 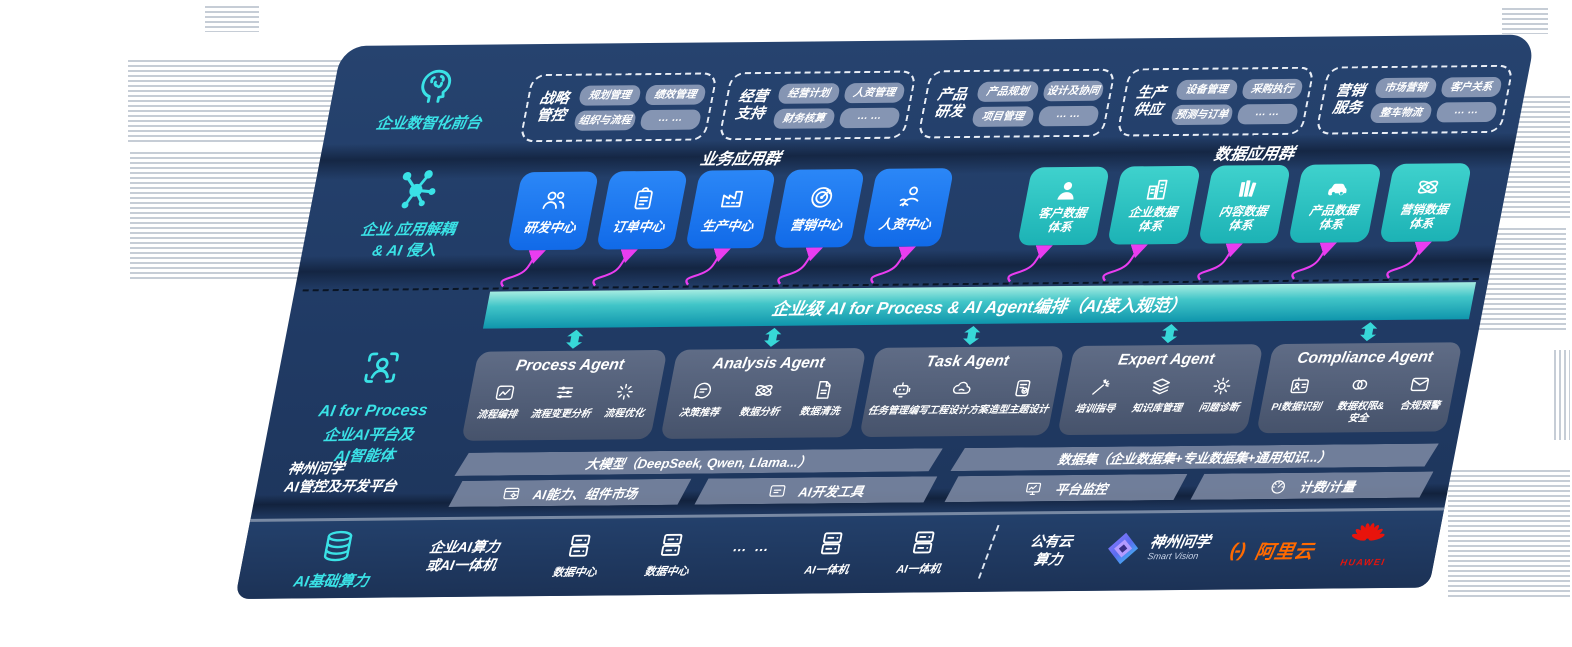 I want to click on group-title: 经营支持, so click(x=751, y=105).